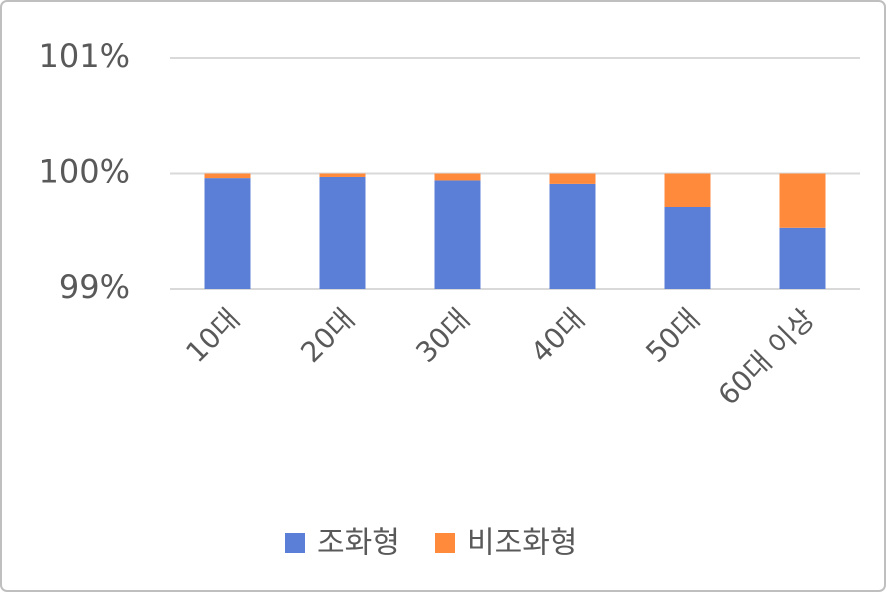  I want to click on legend-label: 비조화형, so click(522, 543).